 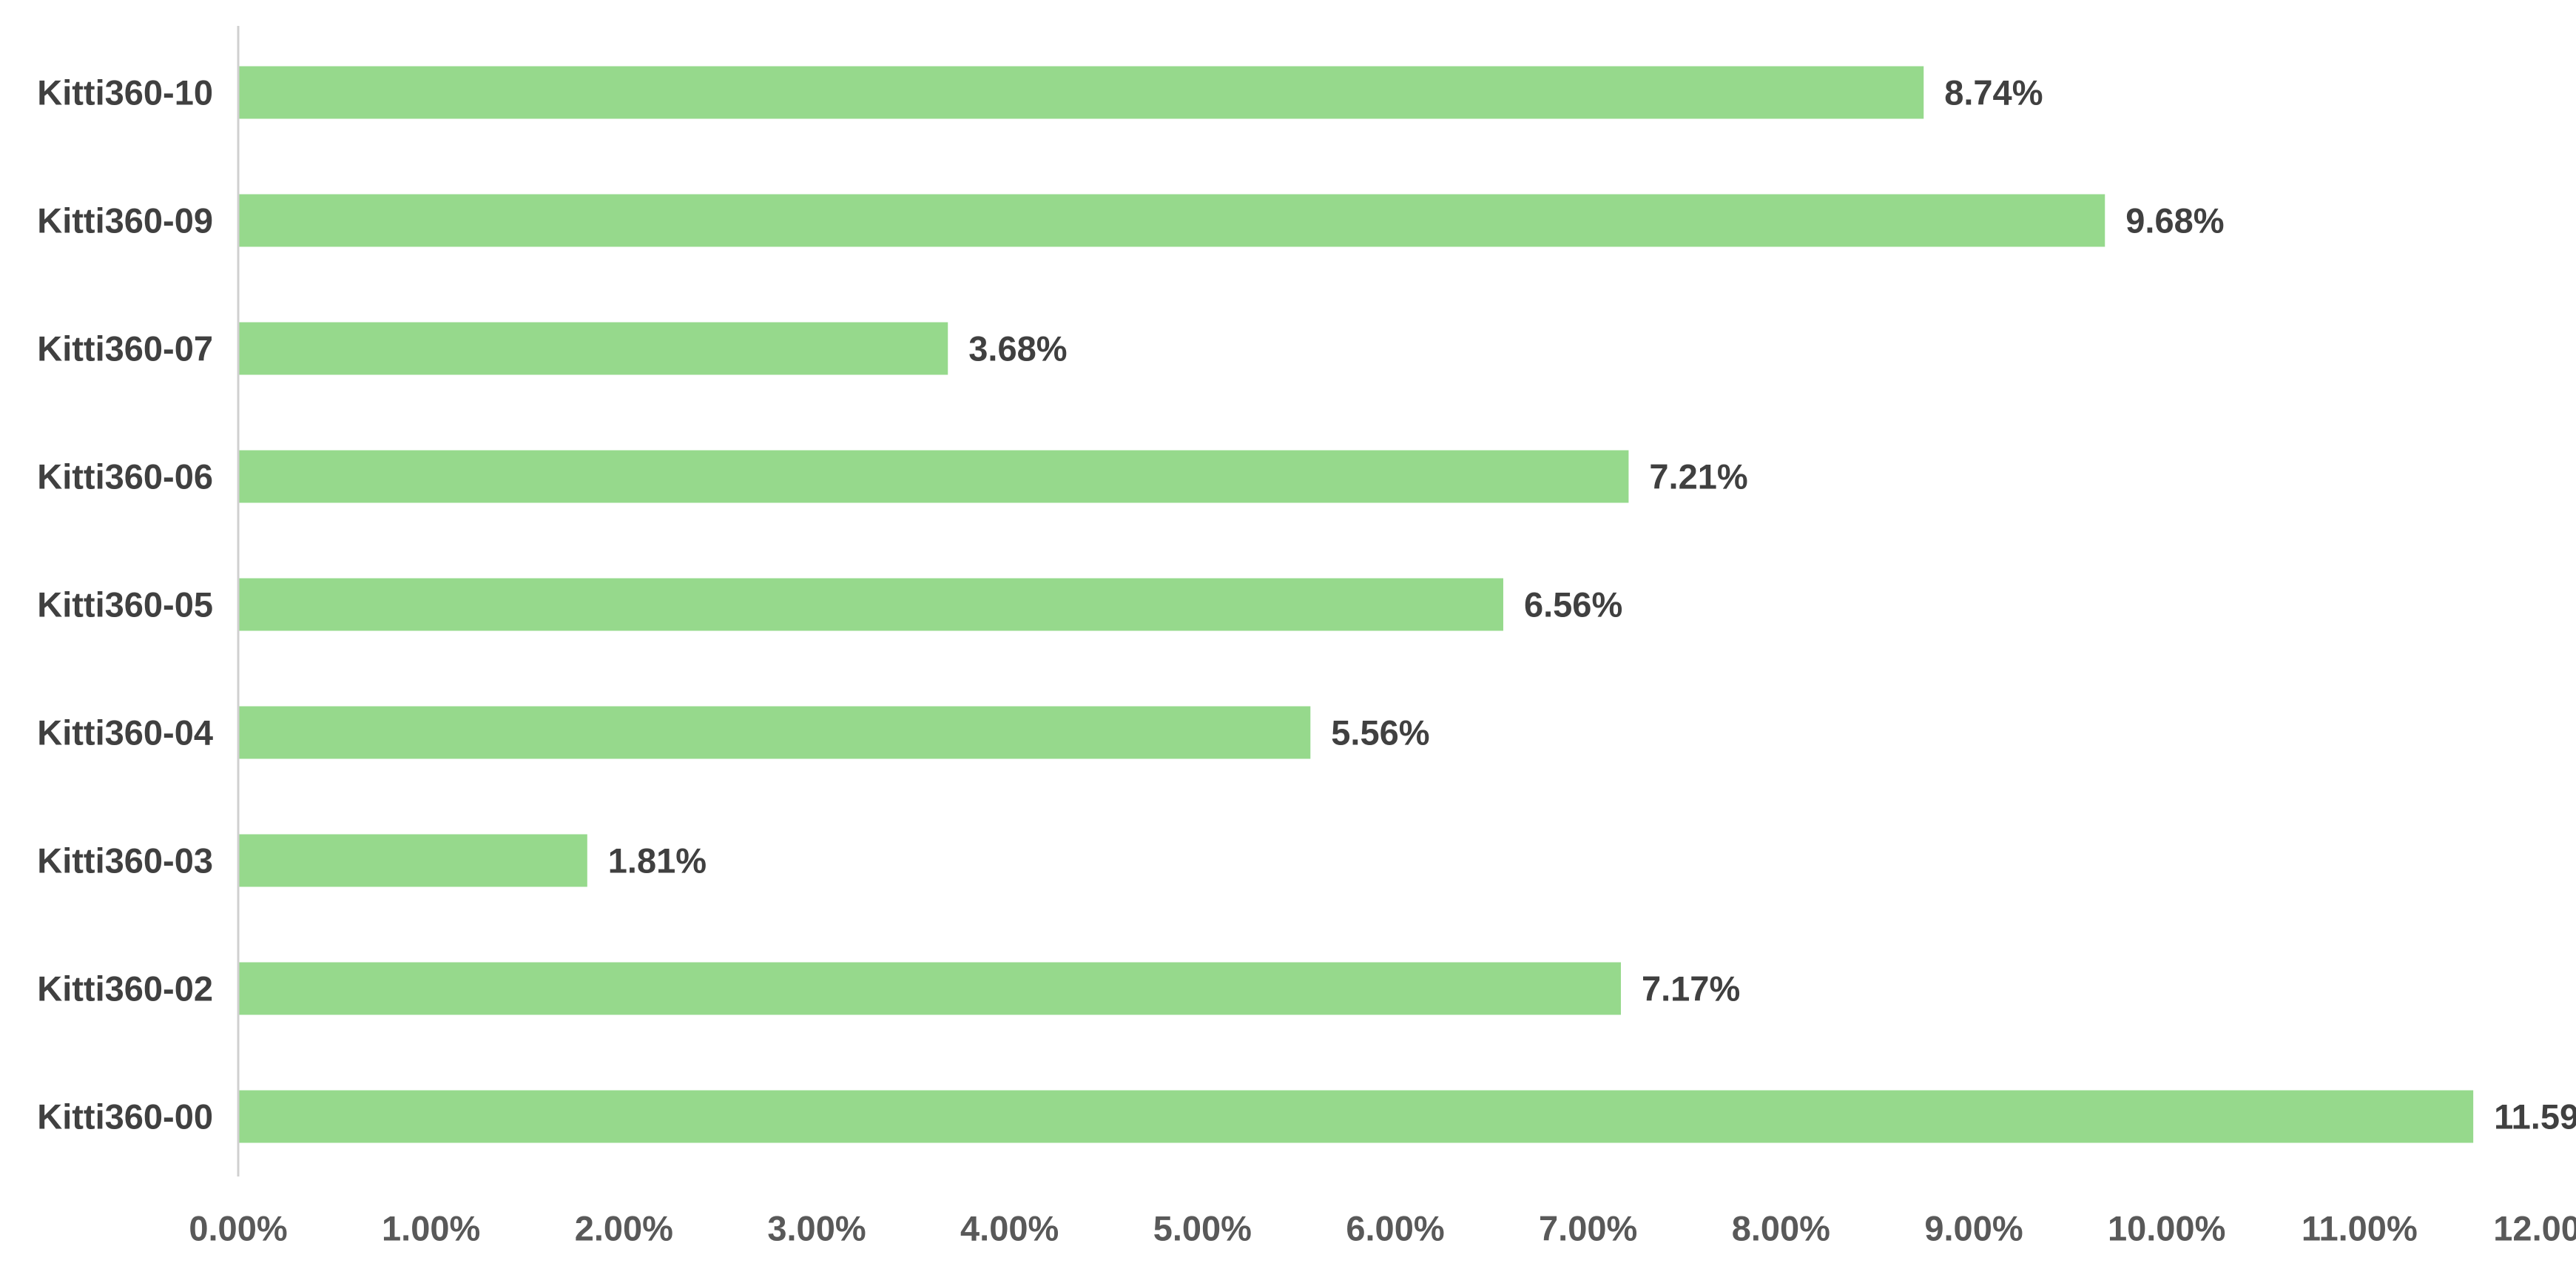 What do you see at coordinates (125, 605) in the screenshot?
I see `category-label: Kitti360-05` at bounding box center [125, 605].